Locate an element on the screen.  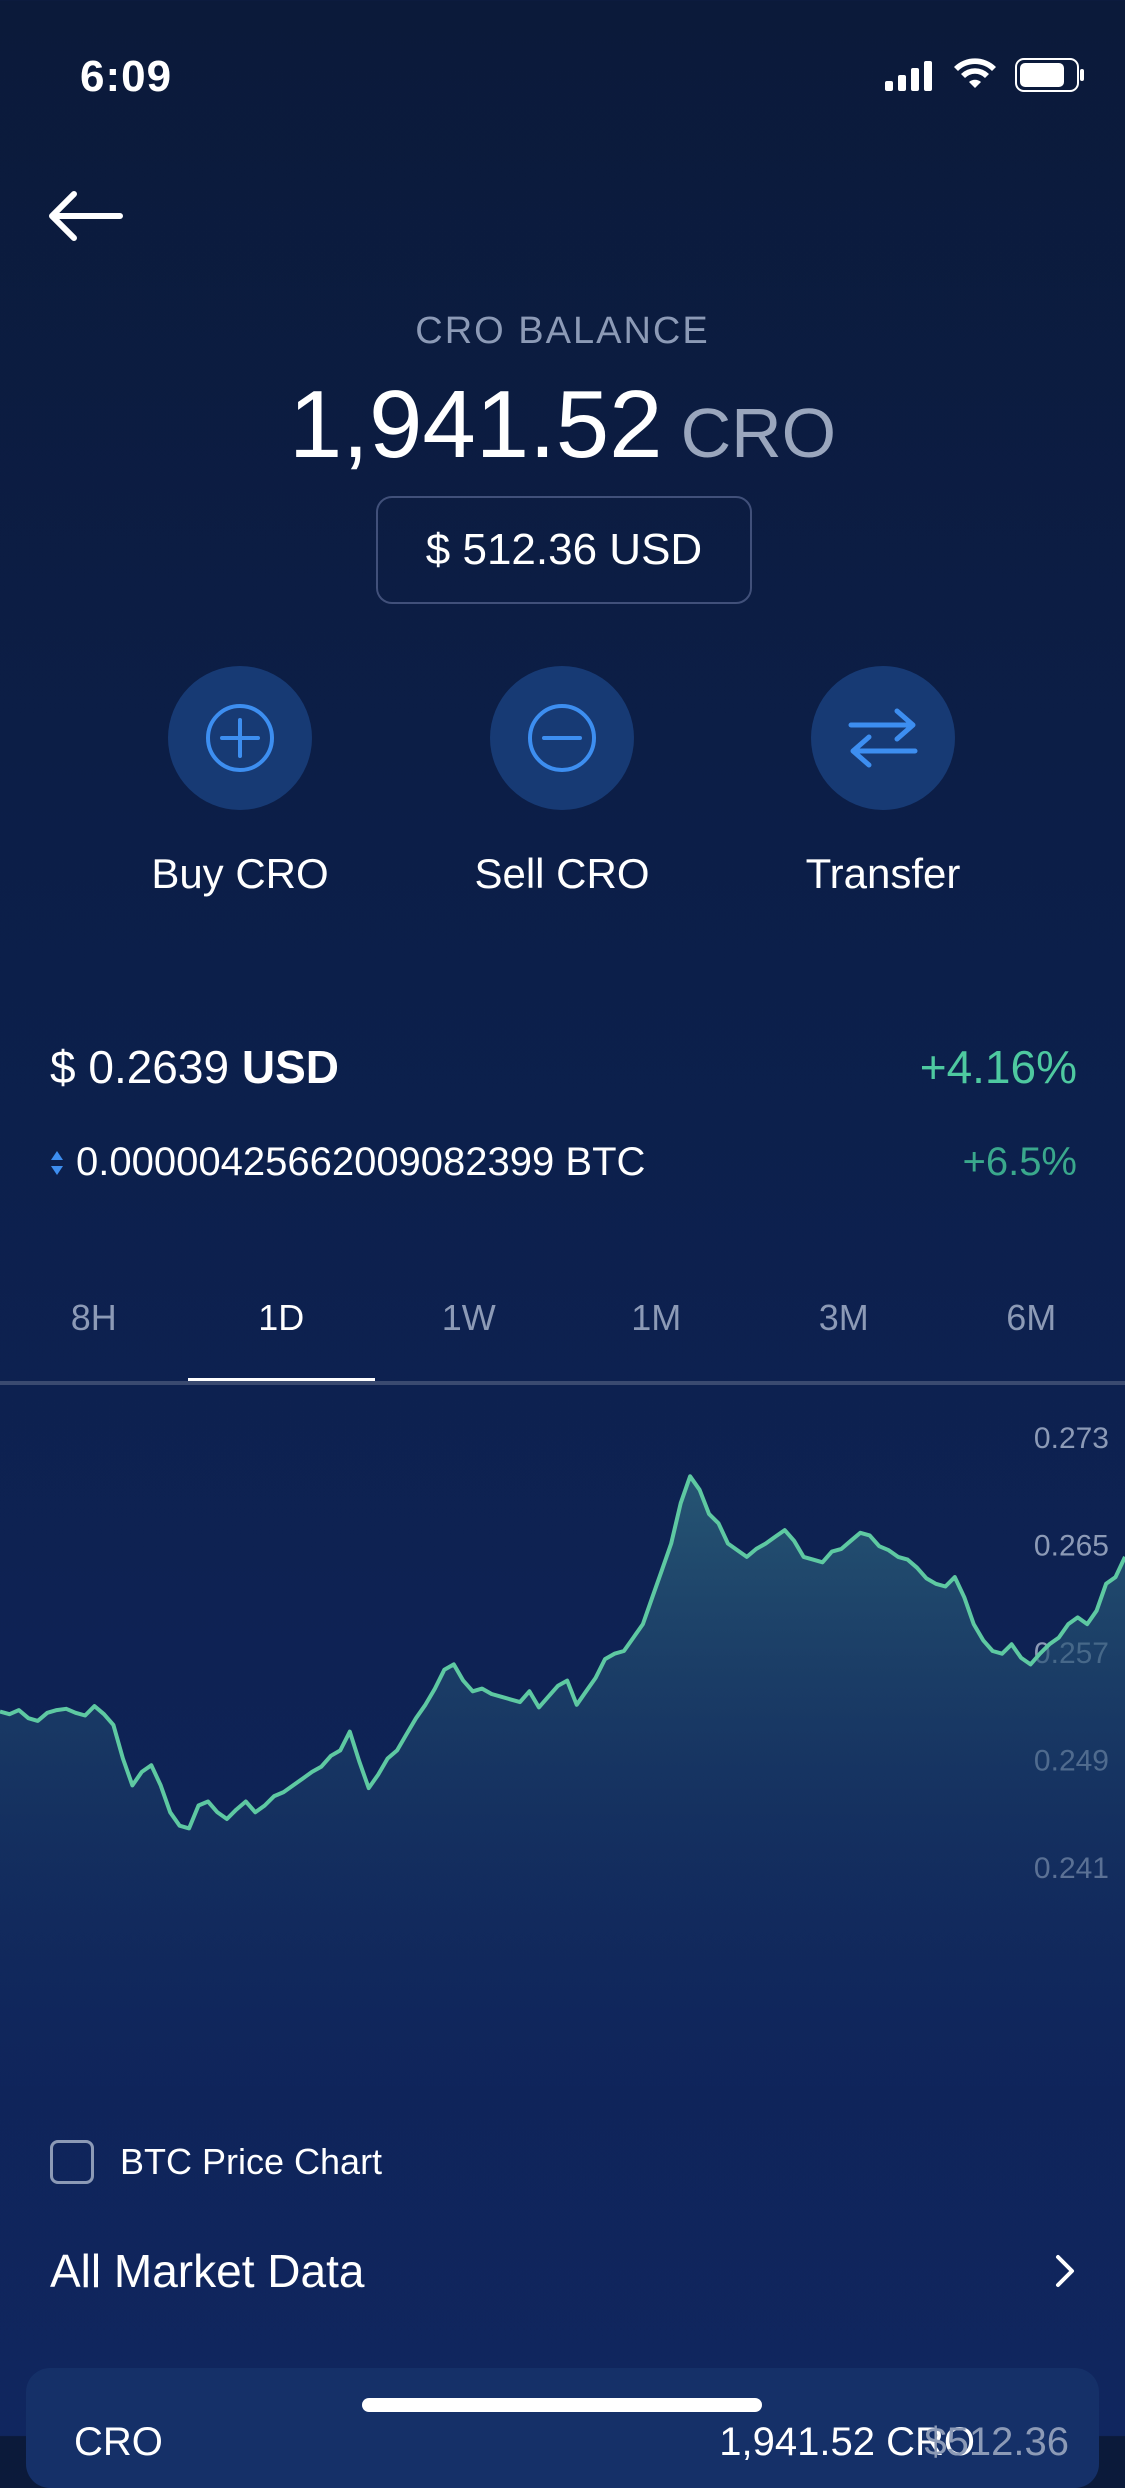
usd-value-pill: $ 512.36 USD is located at coordinates (564, 550).